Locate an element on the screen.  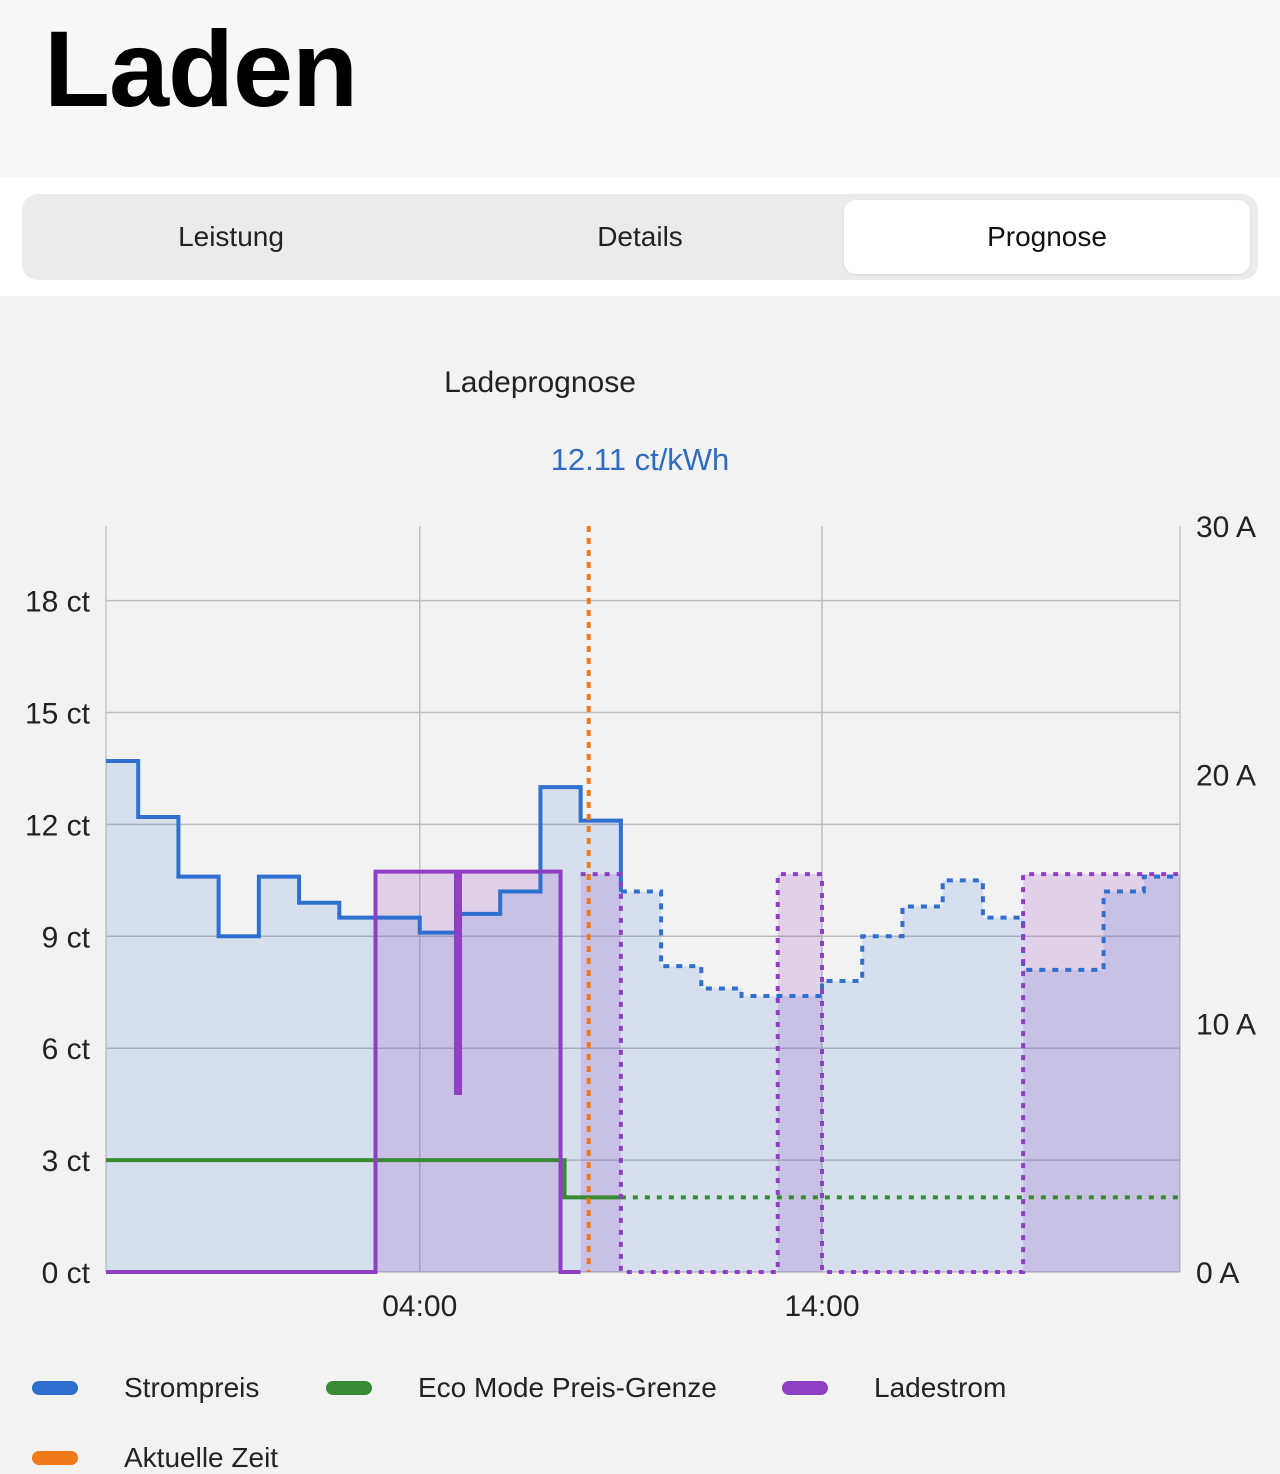
legend-swatch-strompreis is located at coordinates (55, 1388).